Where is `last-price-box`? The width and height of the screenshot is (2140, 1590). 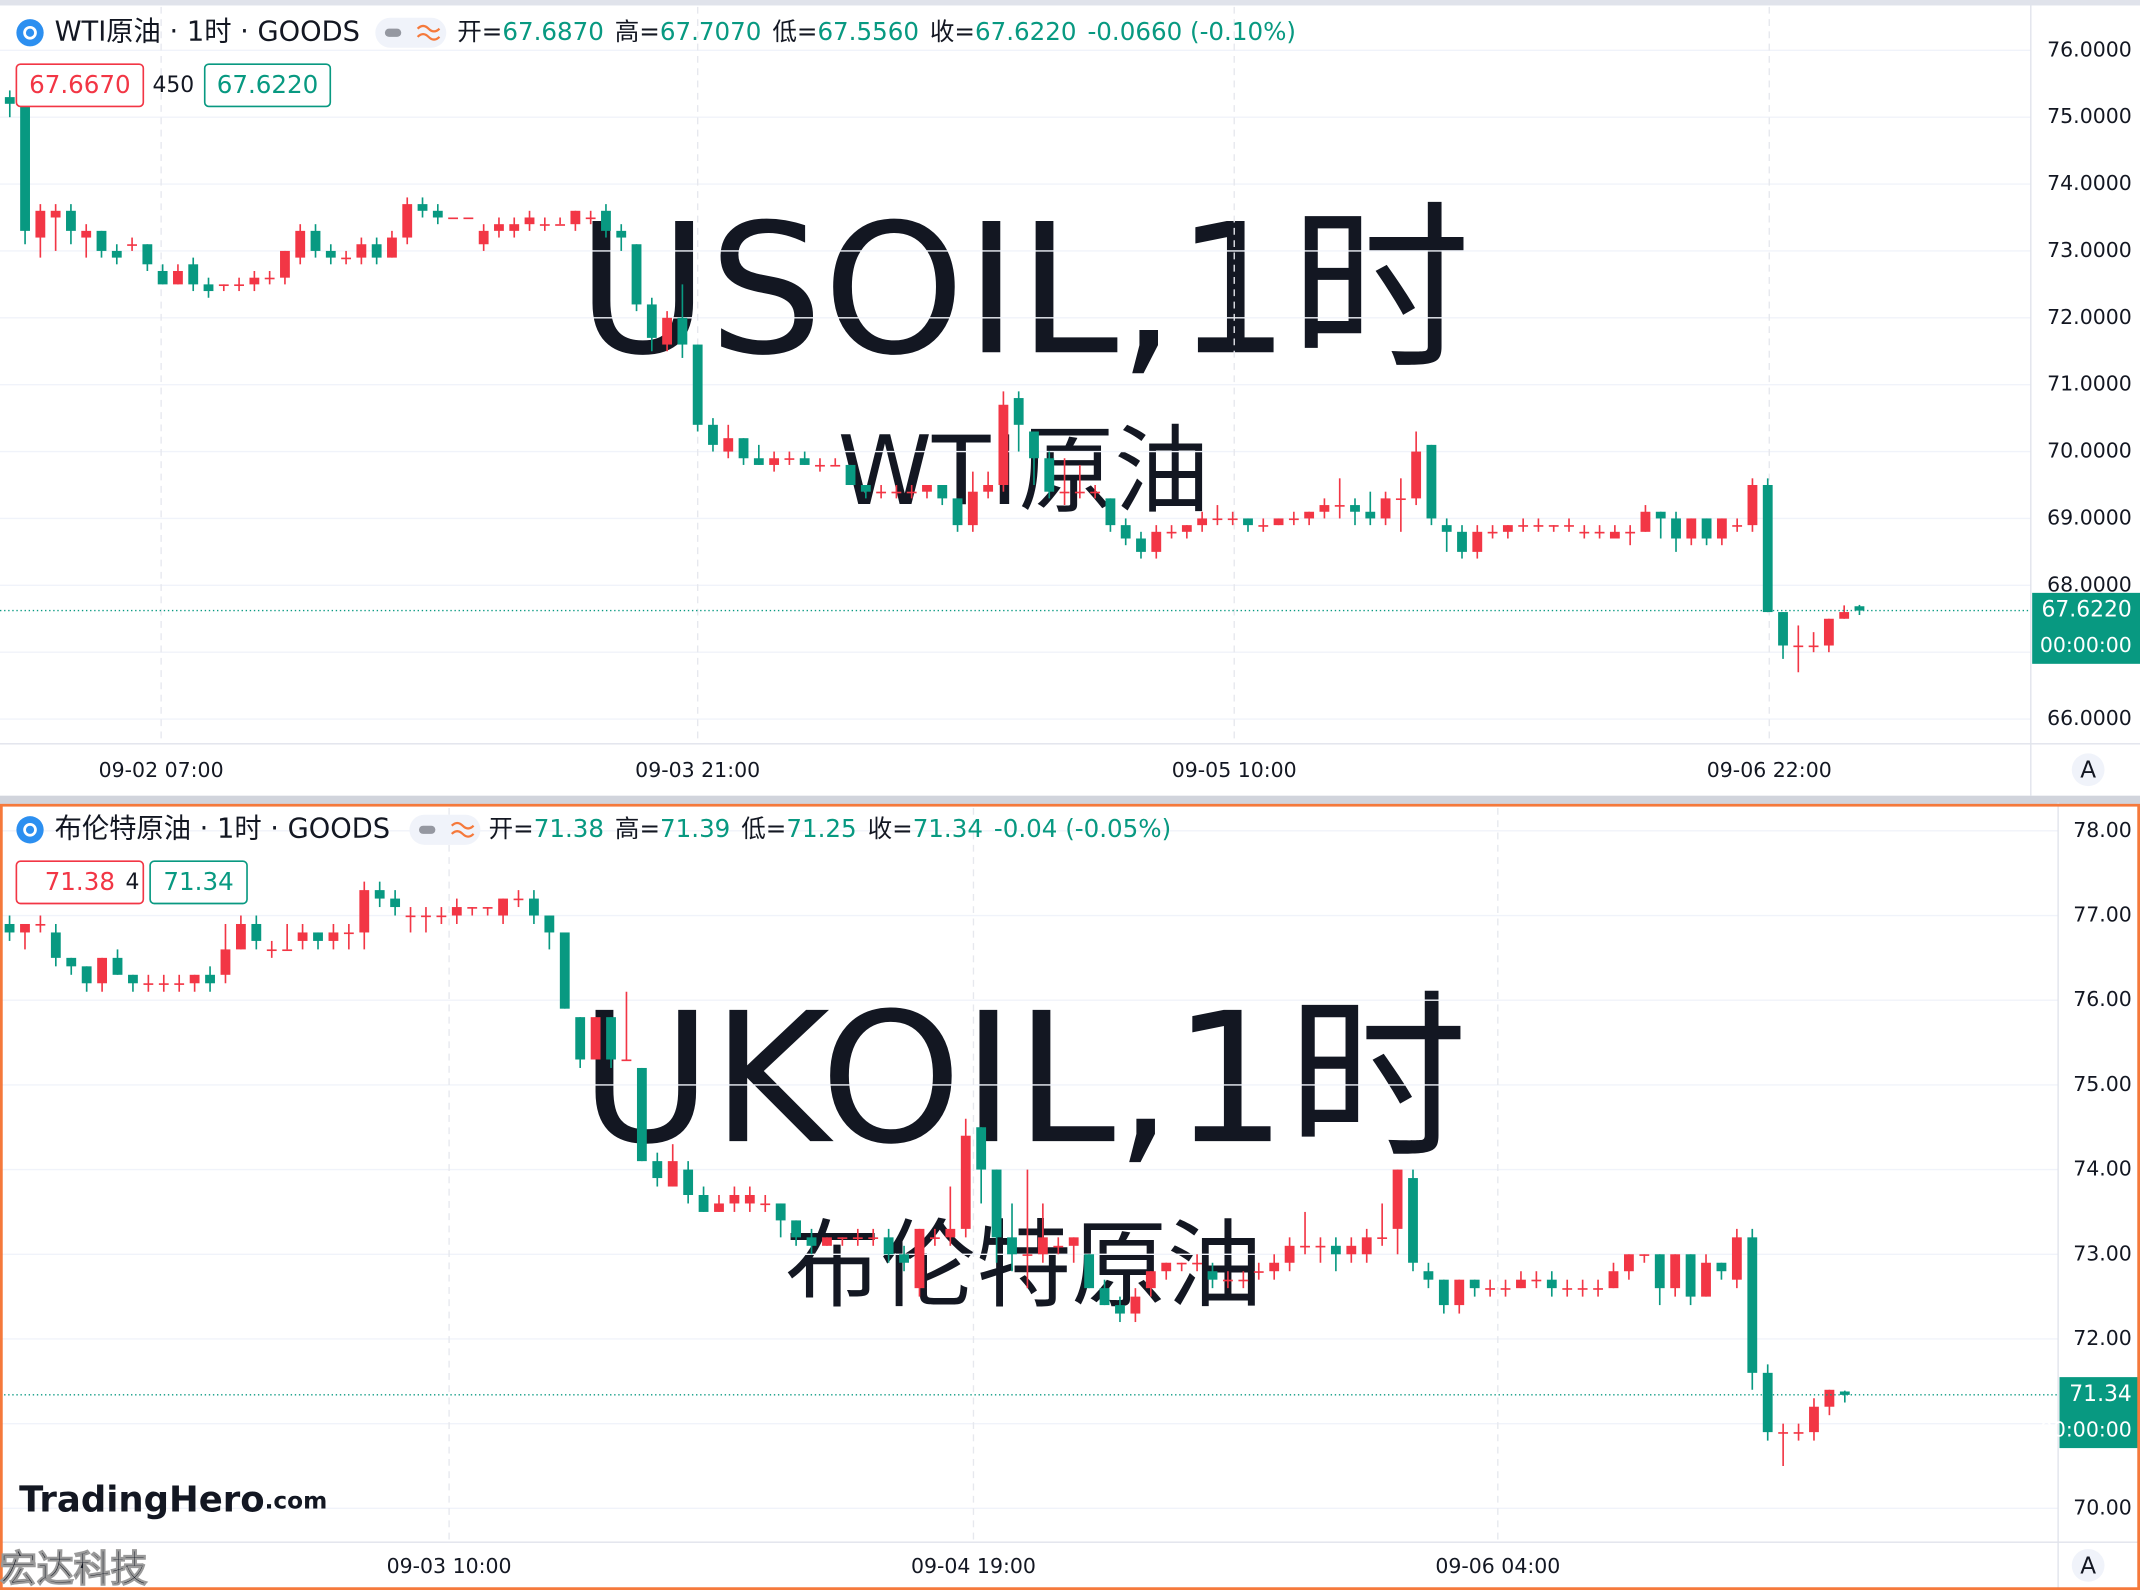
last-price-box is located at coordinates (2086, 628).